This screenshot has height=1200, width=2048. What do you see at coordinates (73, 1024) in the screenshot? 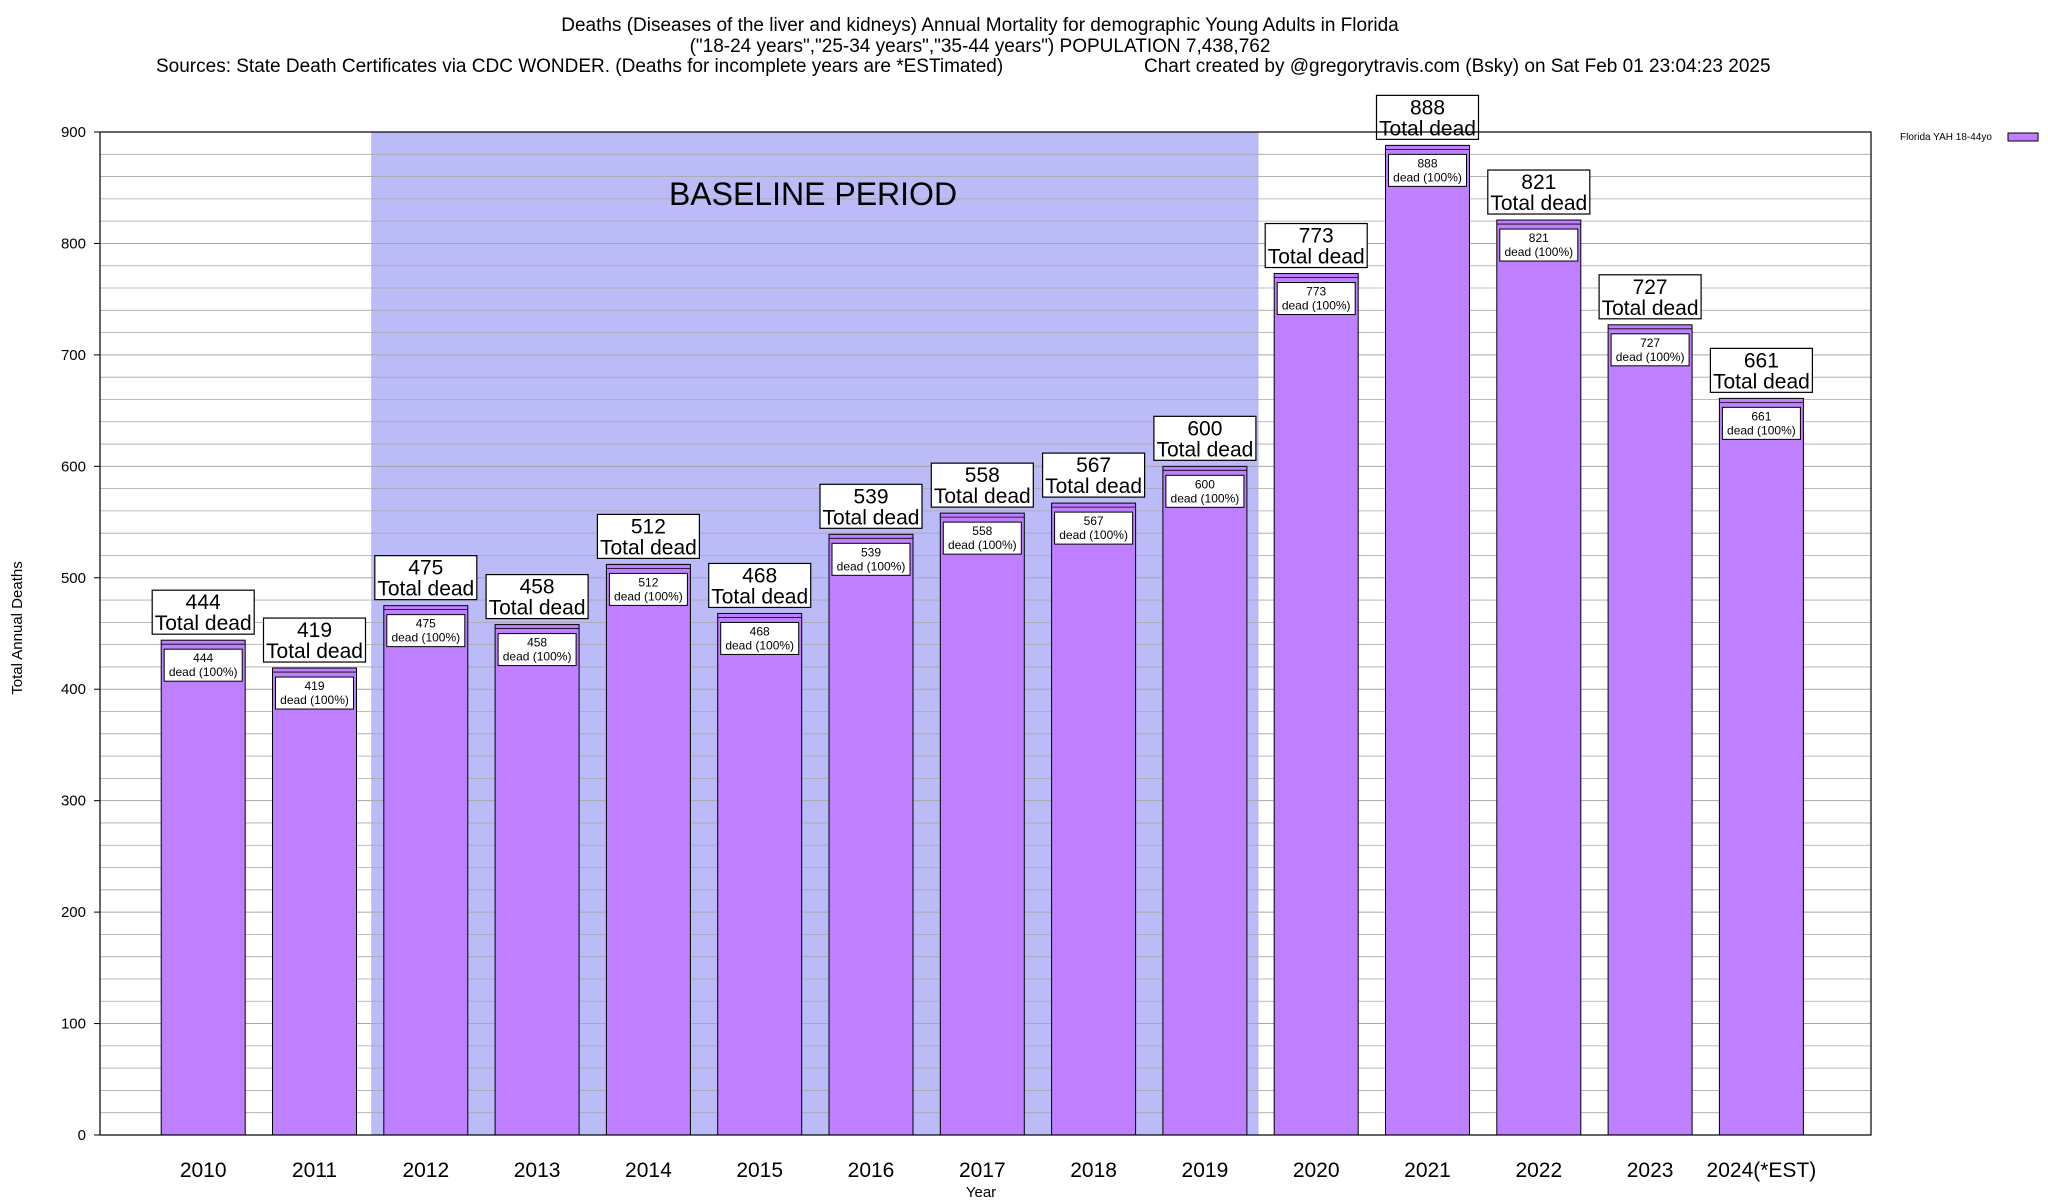
I see `y-tick-label: 100` at bounding box center [73, 1024].